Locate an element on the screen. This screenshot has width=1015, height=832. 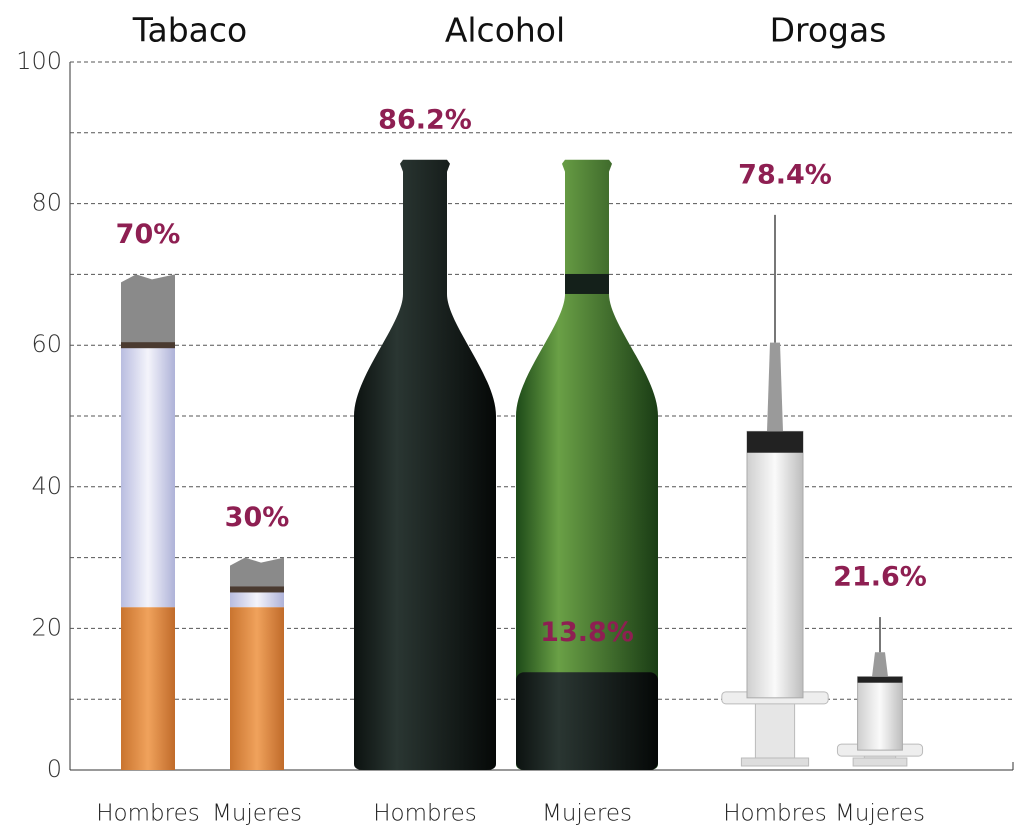
y-tick-label: 20 is located at coordinates (46, 627).